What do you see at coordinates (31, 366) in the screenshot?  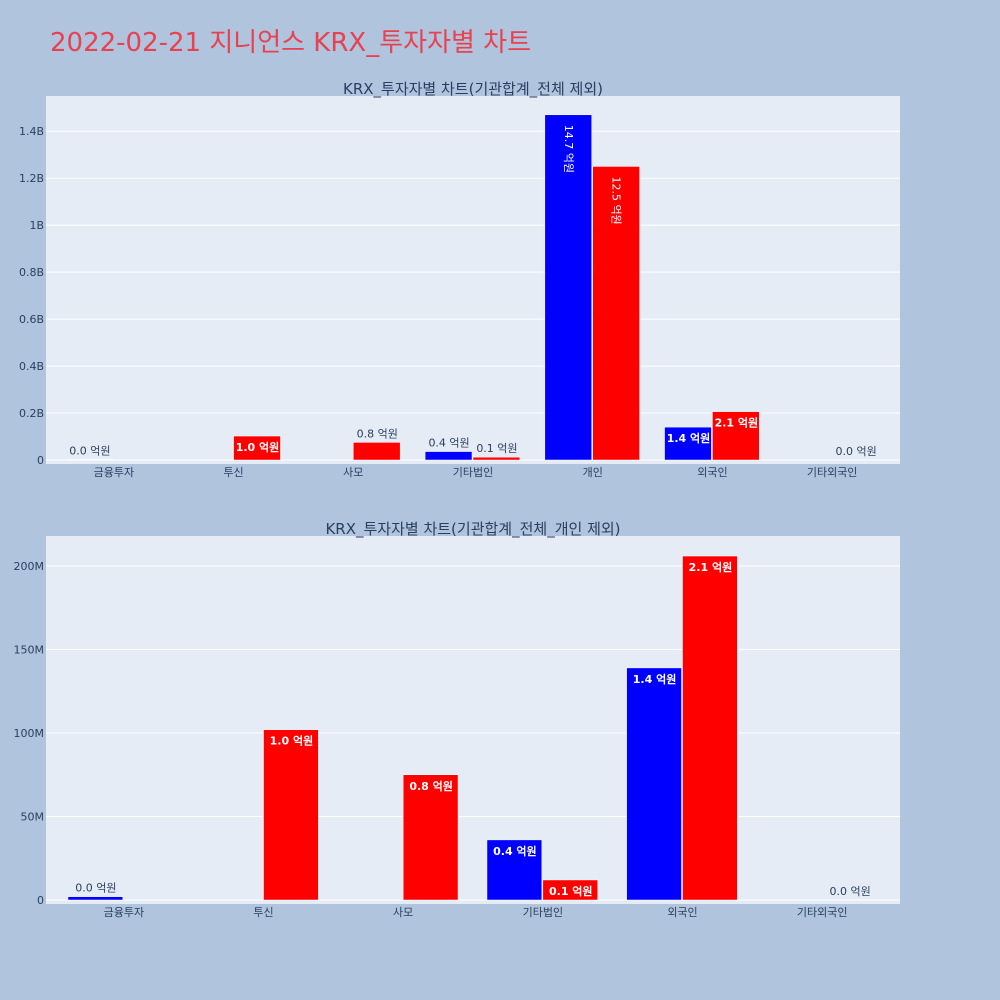 I see `chart-1-ytick-label: 0.4B` at bounding box center [31, 366].